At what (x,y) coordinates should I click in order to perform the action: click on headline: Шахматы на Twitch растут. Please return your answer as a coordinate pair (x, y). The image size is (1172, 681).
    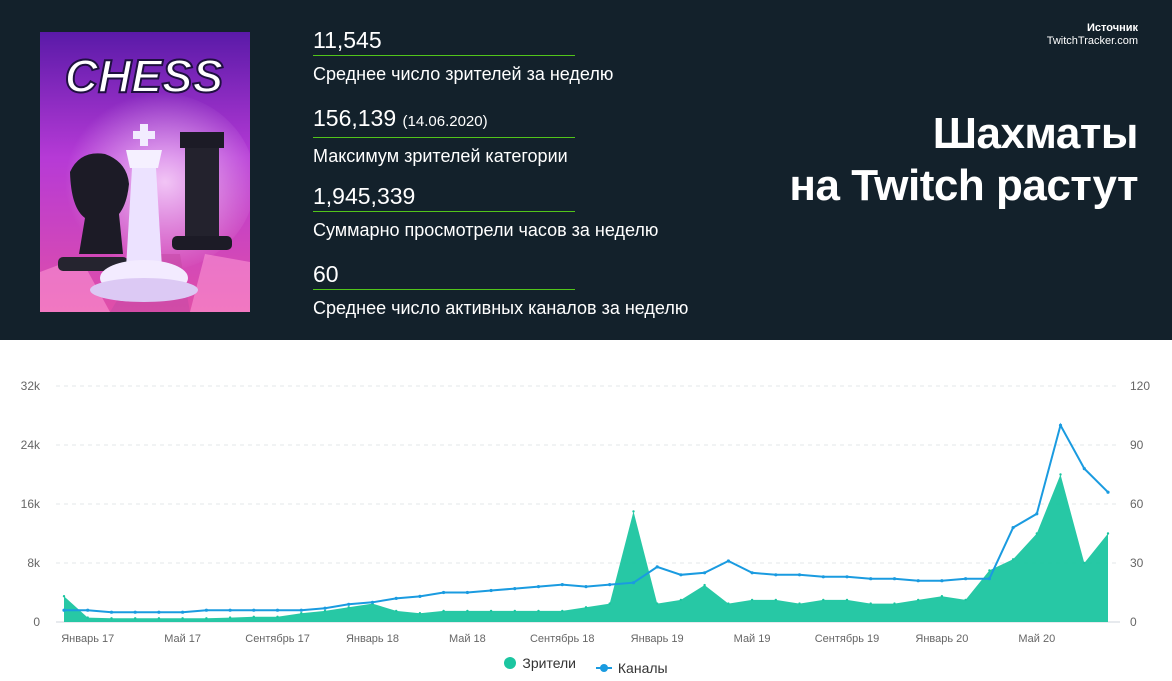
    Looking at the image, I should click on (963, 160).